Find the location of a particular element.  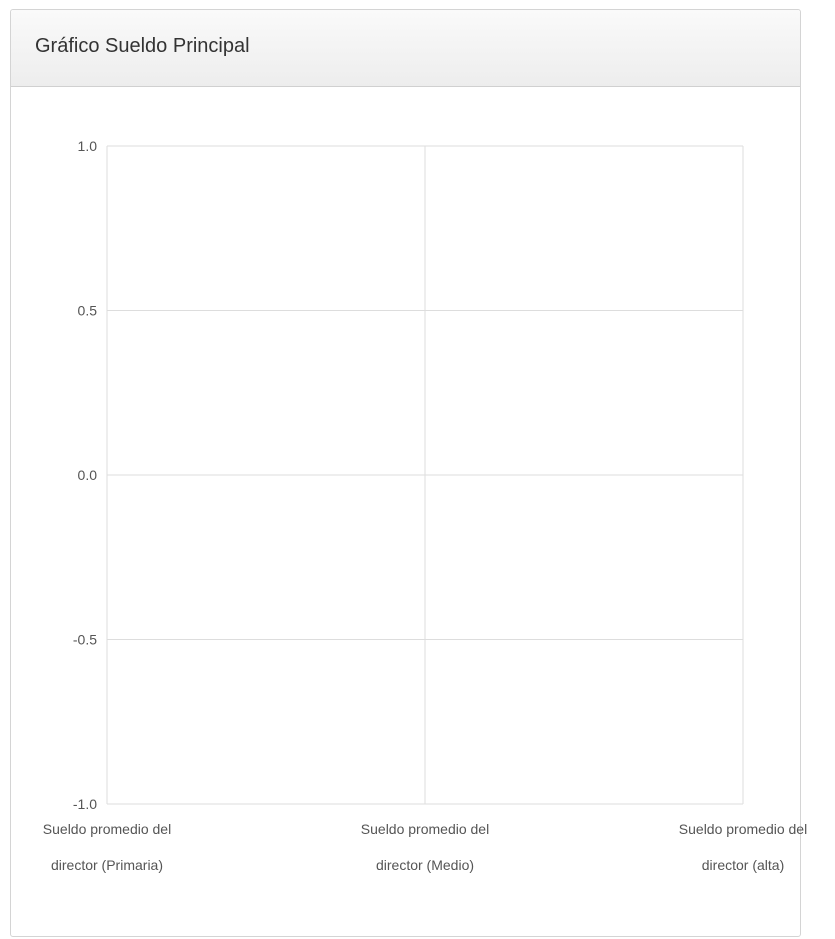

y-tick-label: -0.5 is located at coordinates (85, 640).